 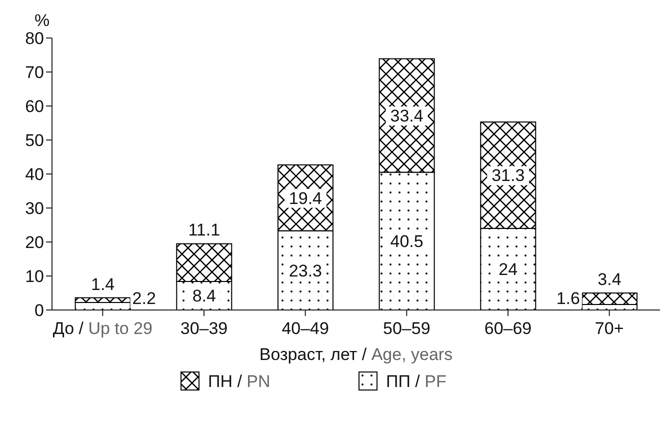 I want to click on data-label: 23.3, so click(x=305, y=270).